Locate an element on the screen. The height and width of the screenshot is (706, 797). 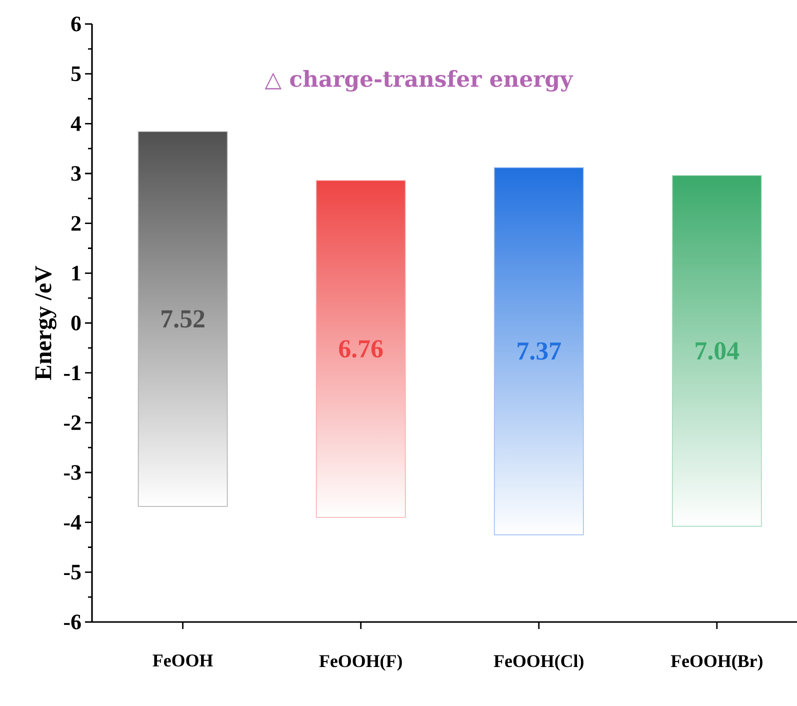
y-tick-label: 4 is located at coordinates (76, 123).